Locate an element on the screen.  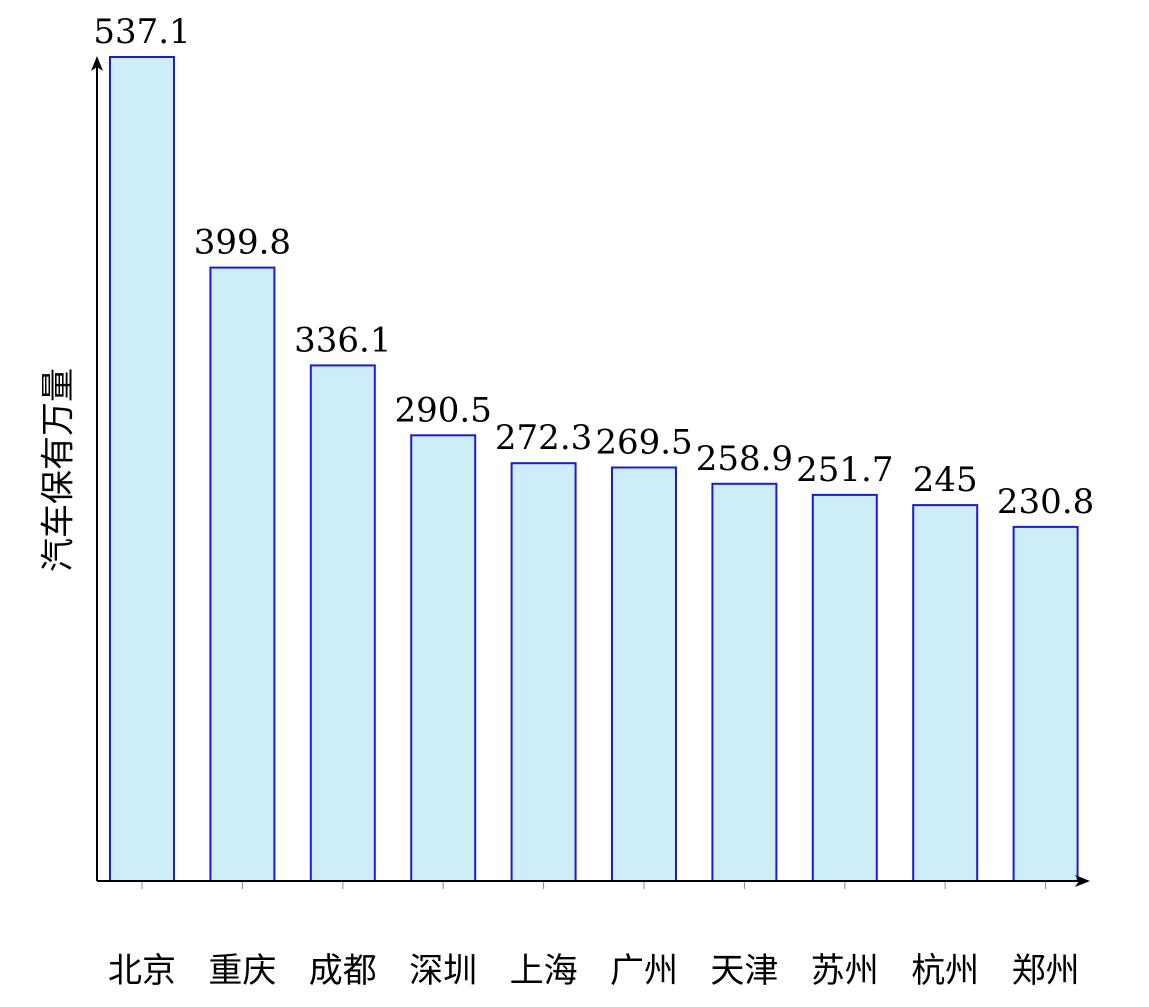
category-label-8: 苏州 is located at coordinates (845, 971).